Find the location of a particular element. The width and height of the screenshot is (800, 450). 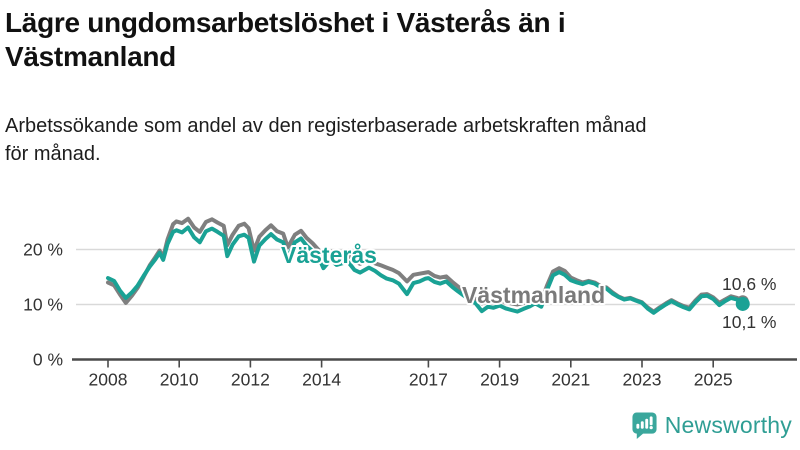

newsworthy-bar-chart-icon is located at coordinates (644, 425).